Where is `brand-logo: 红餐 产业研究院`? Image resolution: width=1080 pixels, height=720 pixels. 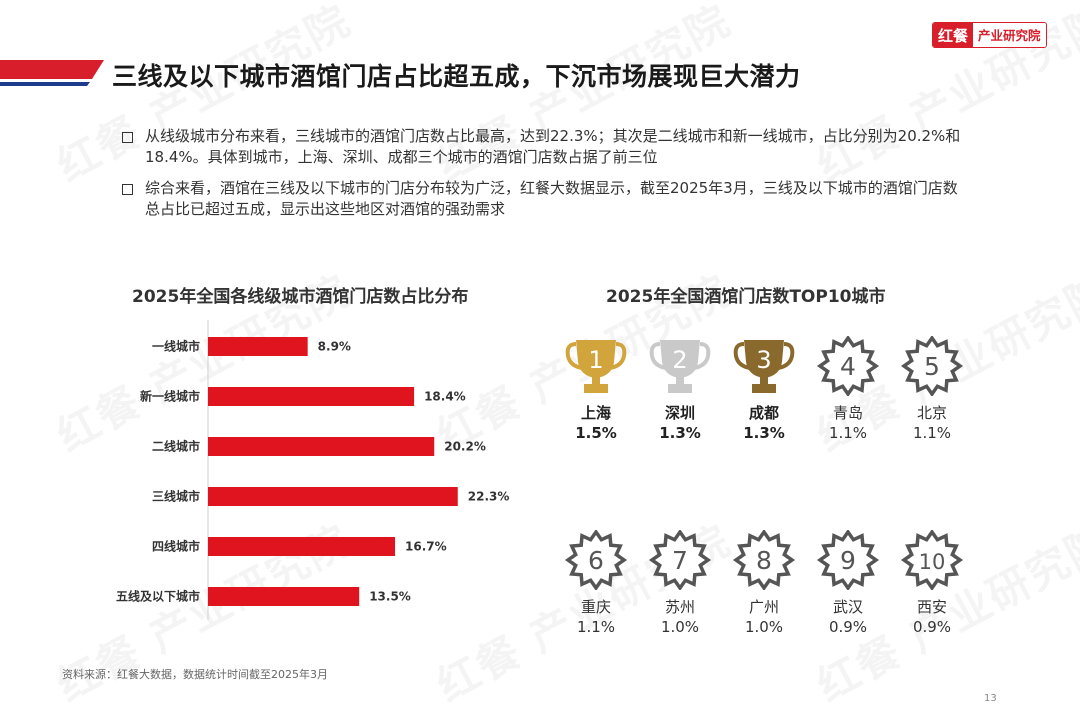 brand-logo: 红餐 产业研究院 is located at coordinates (989, 35).